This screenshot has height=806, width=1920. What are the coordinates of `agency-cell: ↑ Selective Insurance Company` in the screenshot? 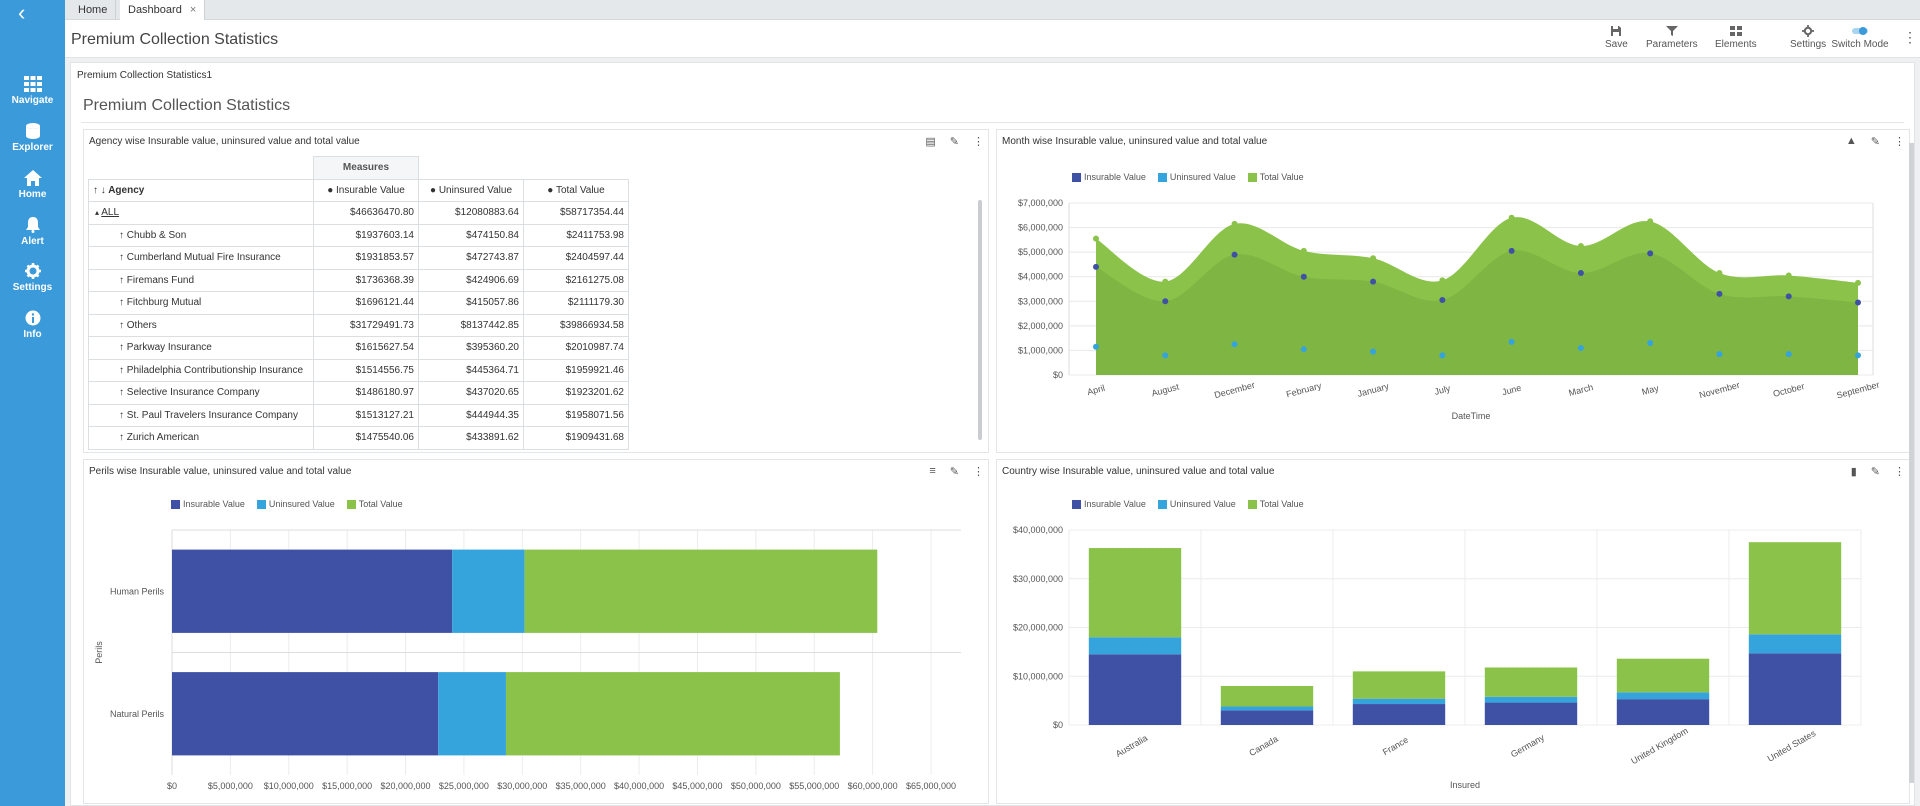 It's located at (201, 393).